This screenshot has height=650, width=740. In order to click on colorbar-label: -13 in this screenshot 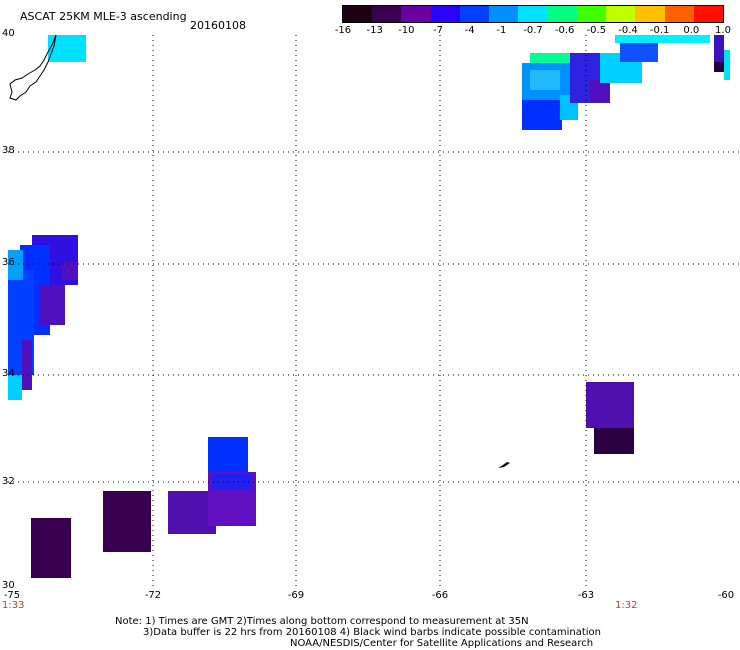, I will do `click(374, 30)`.